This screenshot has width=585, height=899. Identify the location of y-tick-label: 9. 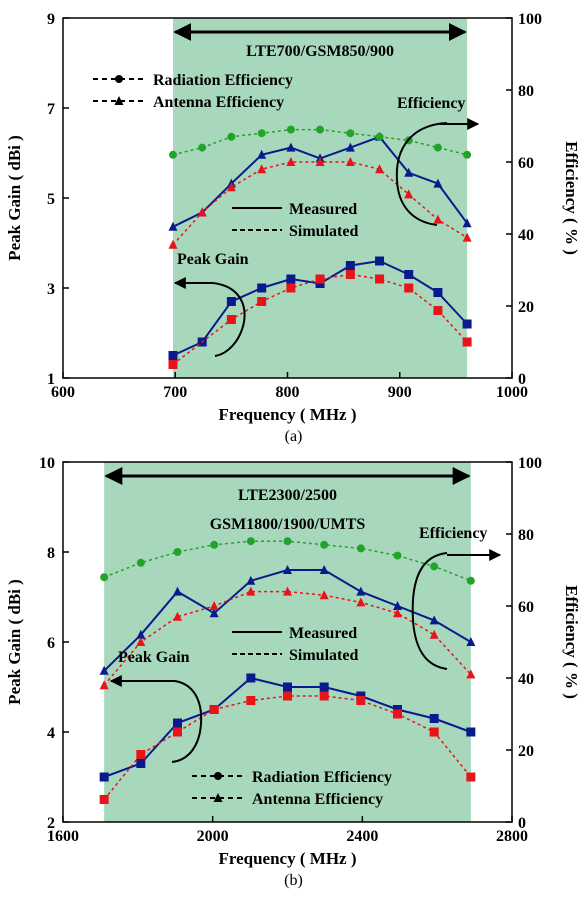
(51, 19).